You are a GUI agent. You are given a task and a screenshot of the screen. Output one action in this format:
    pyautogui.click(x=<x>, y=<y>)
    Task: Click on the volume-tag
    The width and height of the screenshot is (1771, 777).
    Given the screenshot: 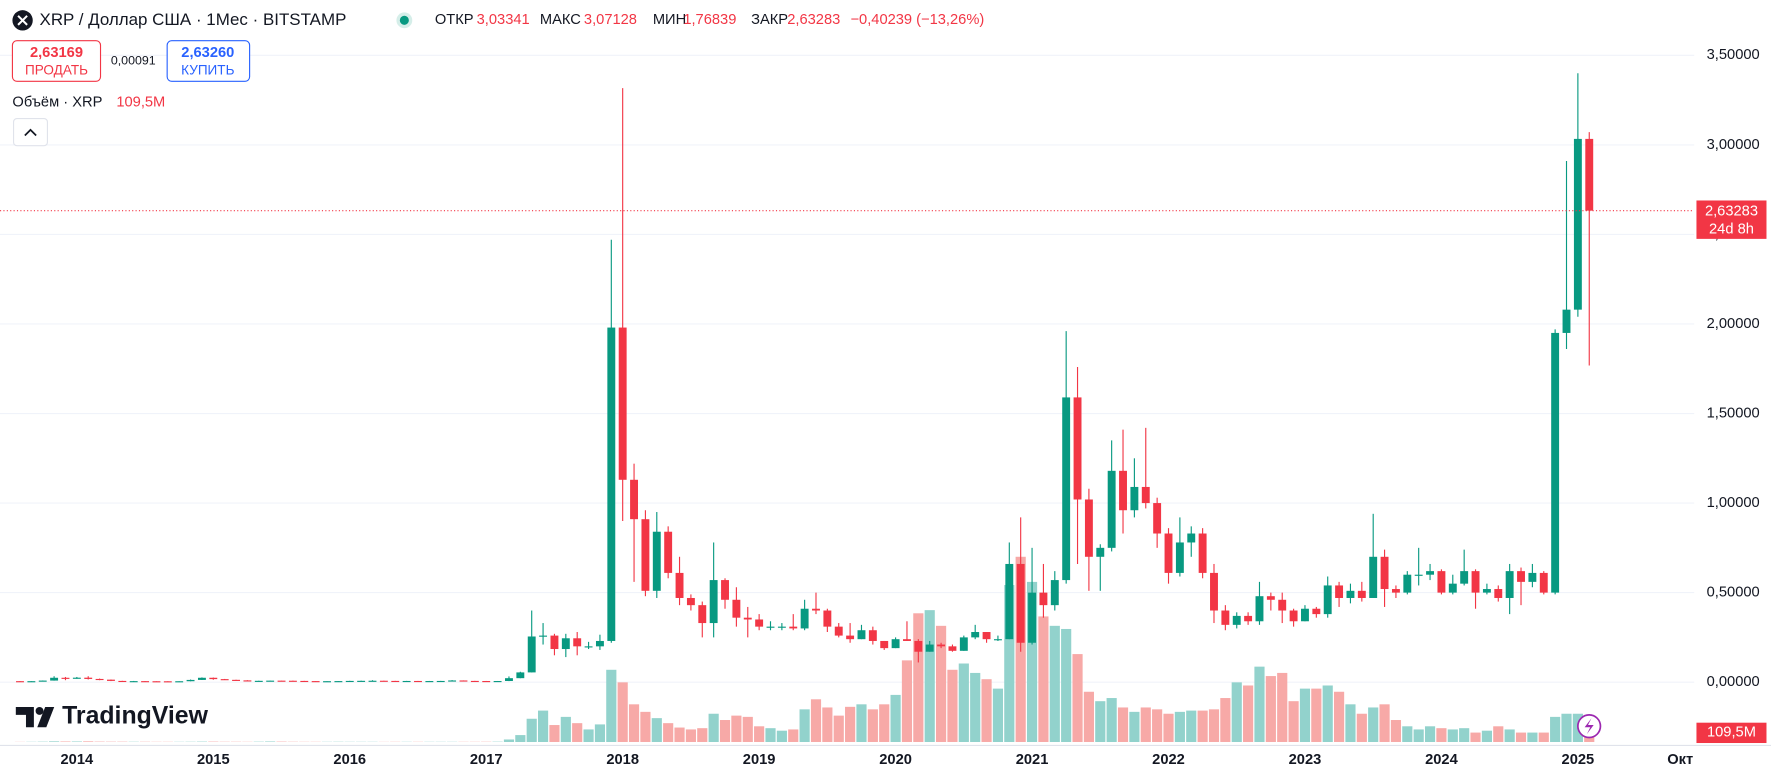 What is the action you would take?
    pyautogui.click(x=1731, y=733)
    